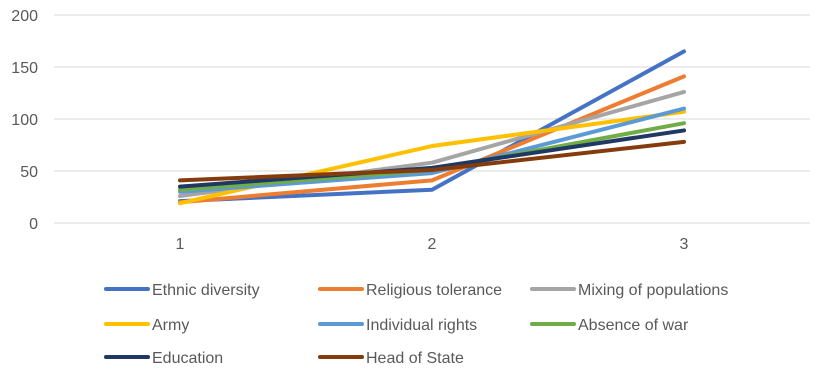 The height and width of the screenshot is (372, 817). Describe the element at coordinates (653, 290) in the screenshot. I see `legend-label: Mixing of populations` at that location.